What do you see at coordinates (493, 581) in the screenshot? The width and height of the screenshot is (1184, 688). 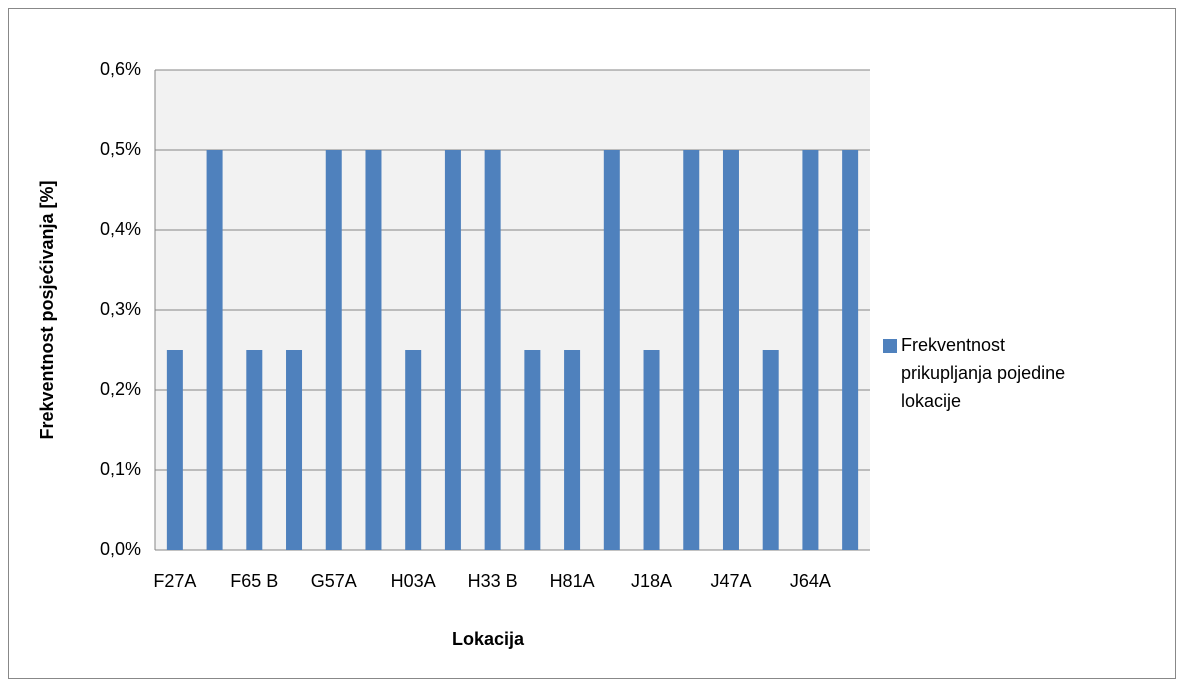 I see `x-tick-label: H33 B` at bounding box center [493, 581].